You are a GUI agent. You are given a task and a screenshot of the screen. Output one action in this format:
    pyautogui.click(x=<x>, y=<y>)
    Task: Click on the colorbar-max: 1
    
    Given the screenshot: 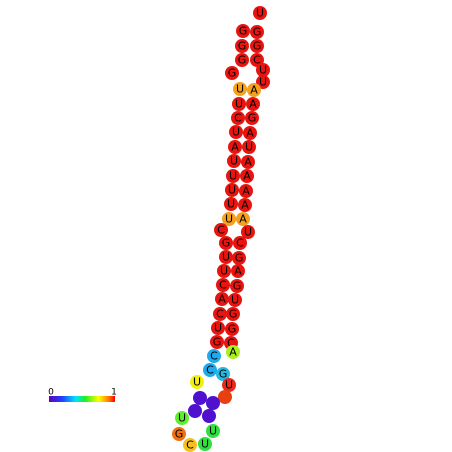 What is the action you would take?
    pyautogui.click(x=114, y=393)
    